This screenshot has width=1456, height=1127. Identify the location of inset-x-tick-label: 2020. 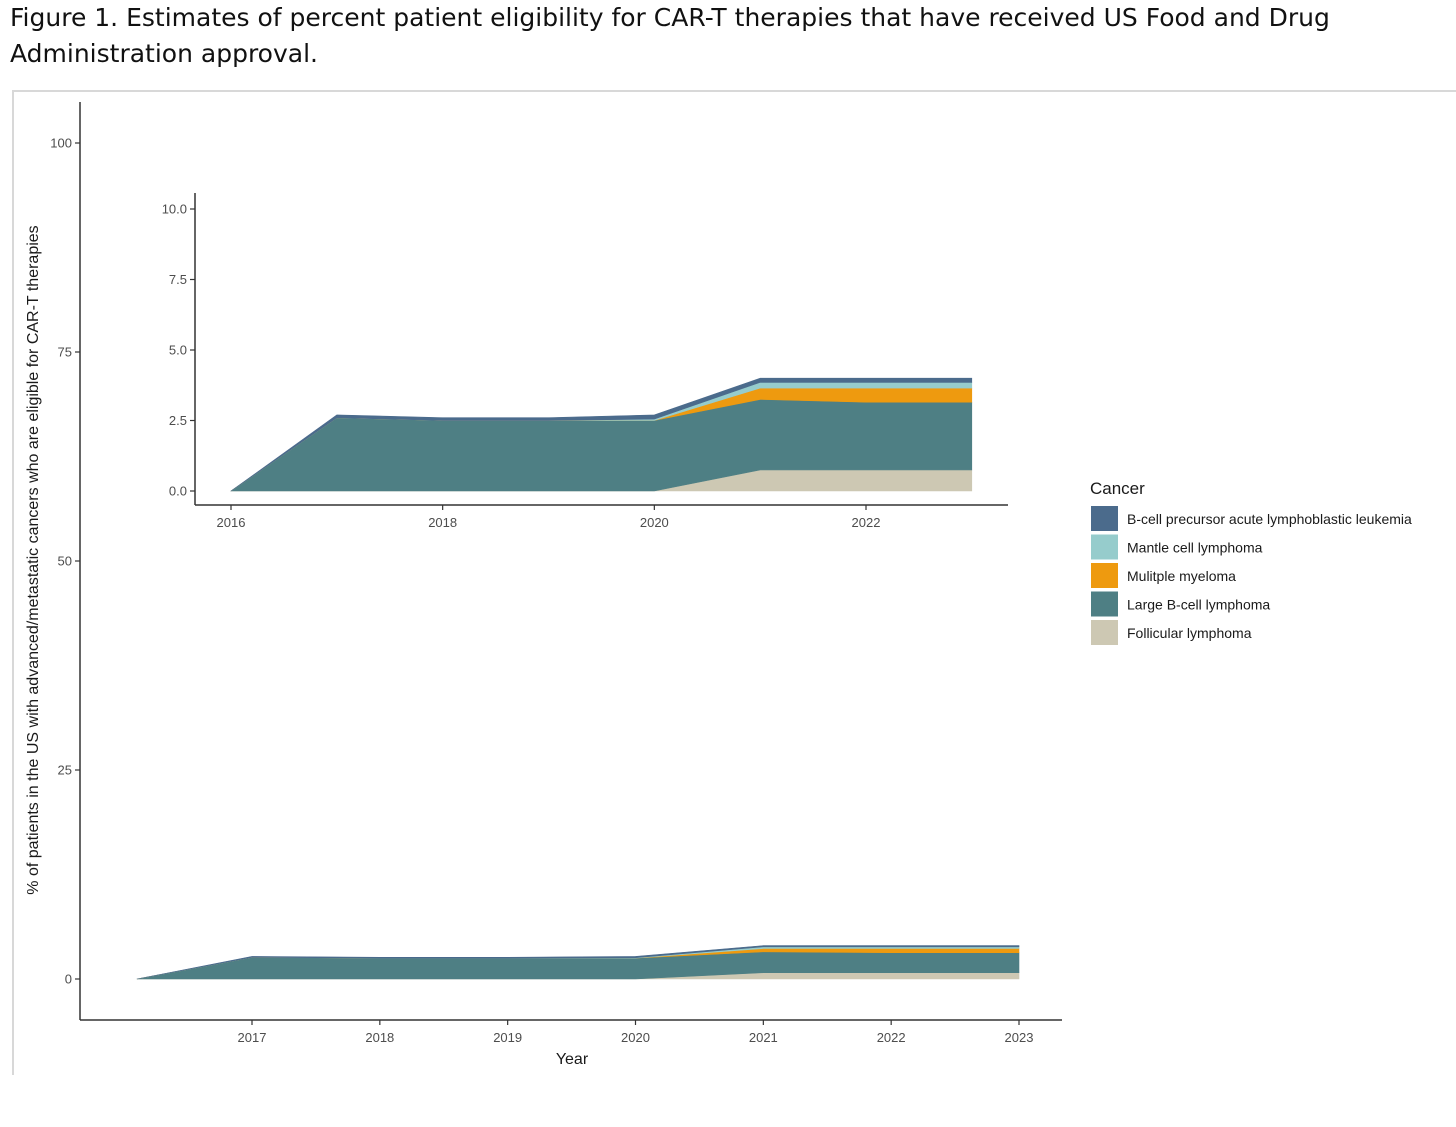
(654, 522).